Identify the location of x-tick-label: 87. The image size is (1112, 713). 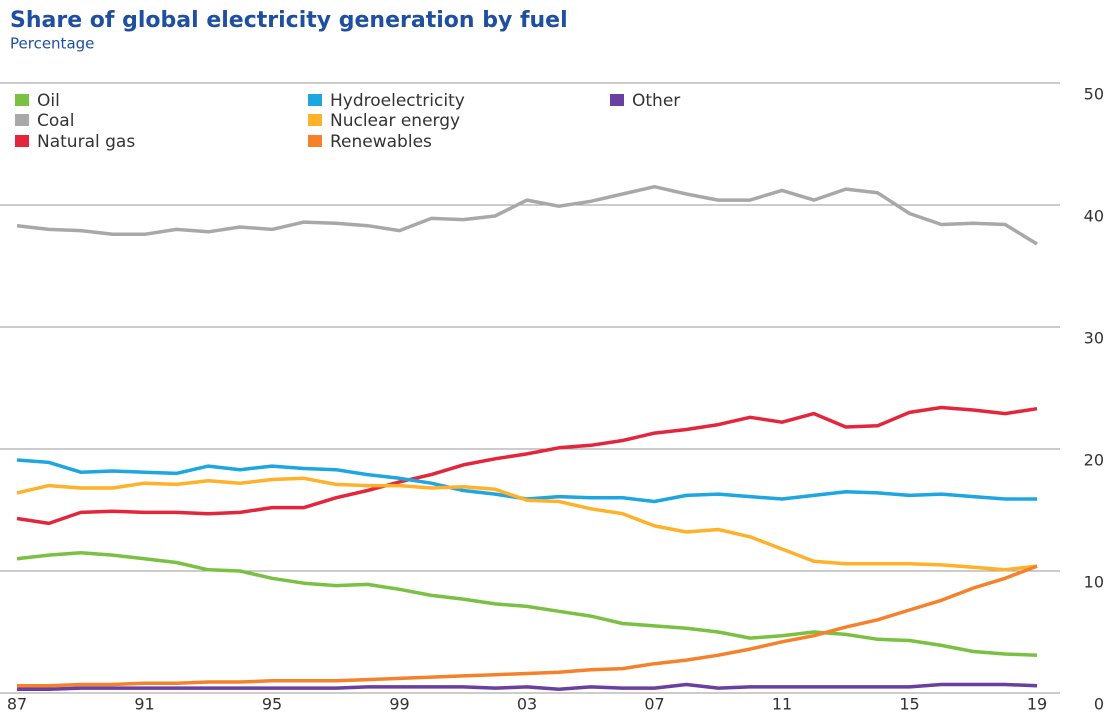
(17, 704).